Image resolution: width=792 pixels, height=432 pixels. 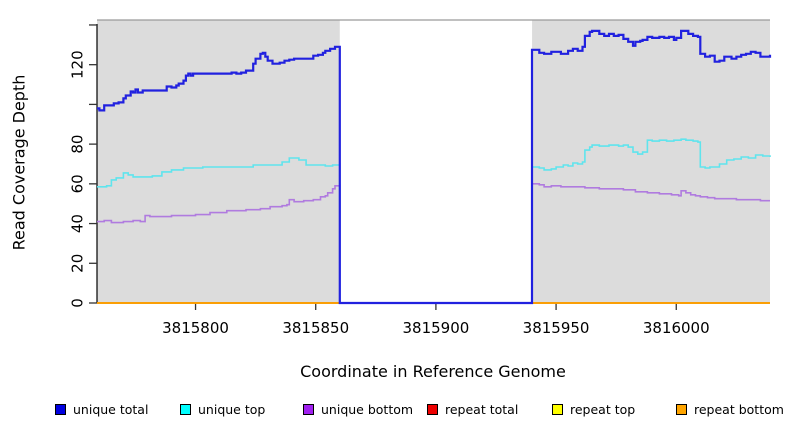 I want to click on legend-item-unique-bottom: unique bottom, so click(x=358, y=409).